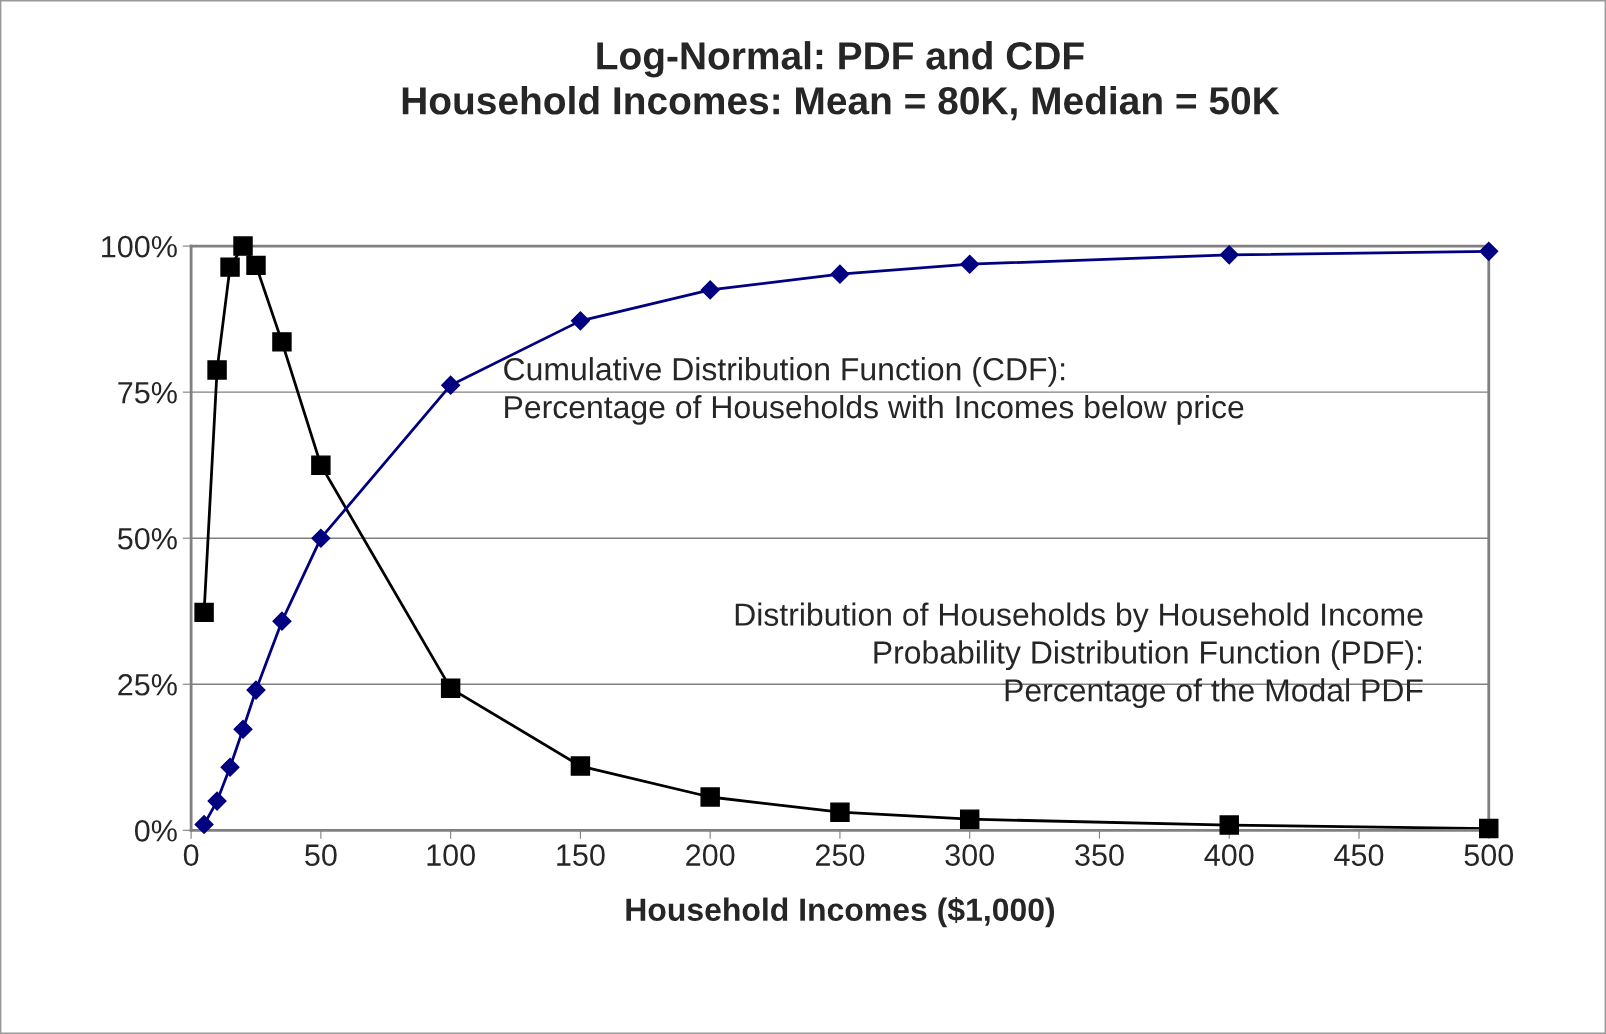 The image size is (1606, 1034). Describe the element at coordinates (1079, 655) in the screenshot. I see `annotation: Distribution of Households by Household Income Probability Distribution Function (PDF): Percentage of the Modal PDF` at that location.